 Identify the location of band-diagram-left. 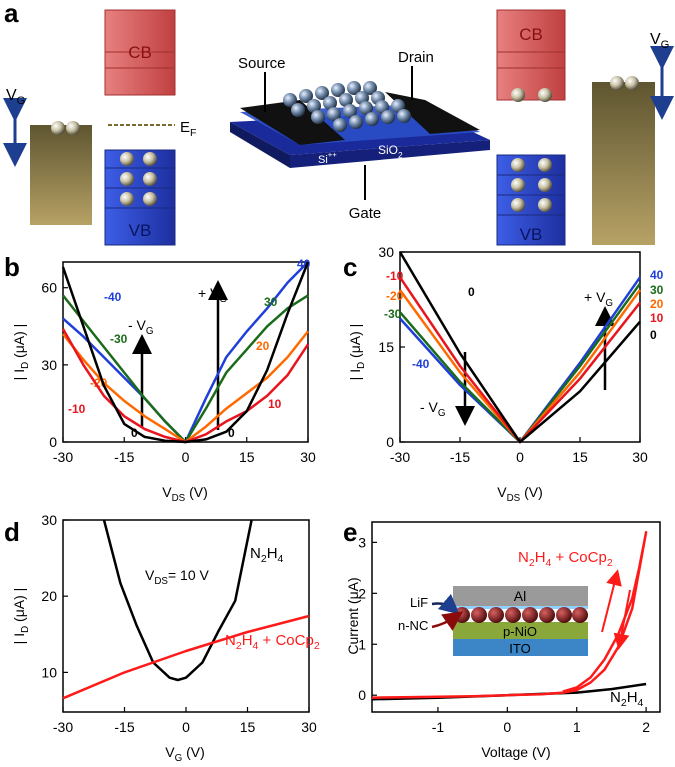
(89, 127).